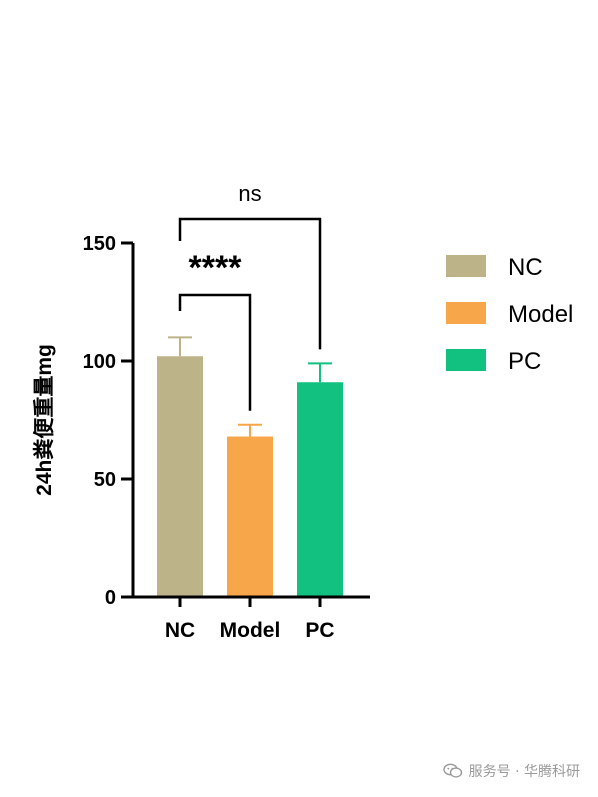  Describe the element at coordinates (320, 489) in the screenshot. I see `bar-pc` at that location.